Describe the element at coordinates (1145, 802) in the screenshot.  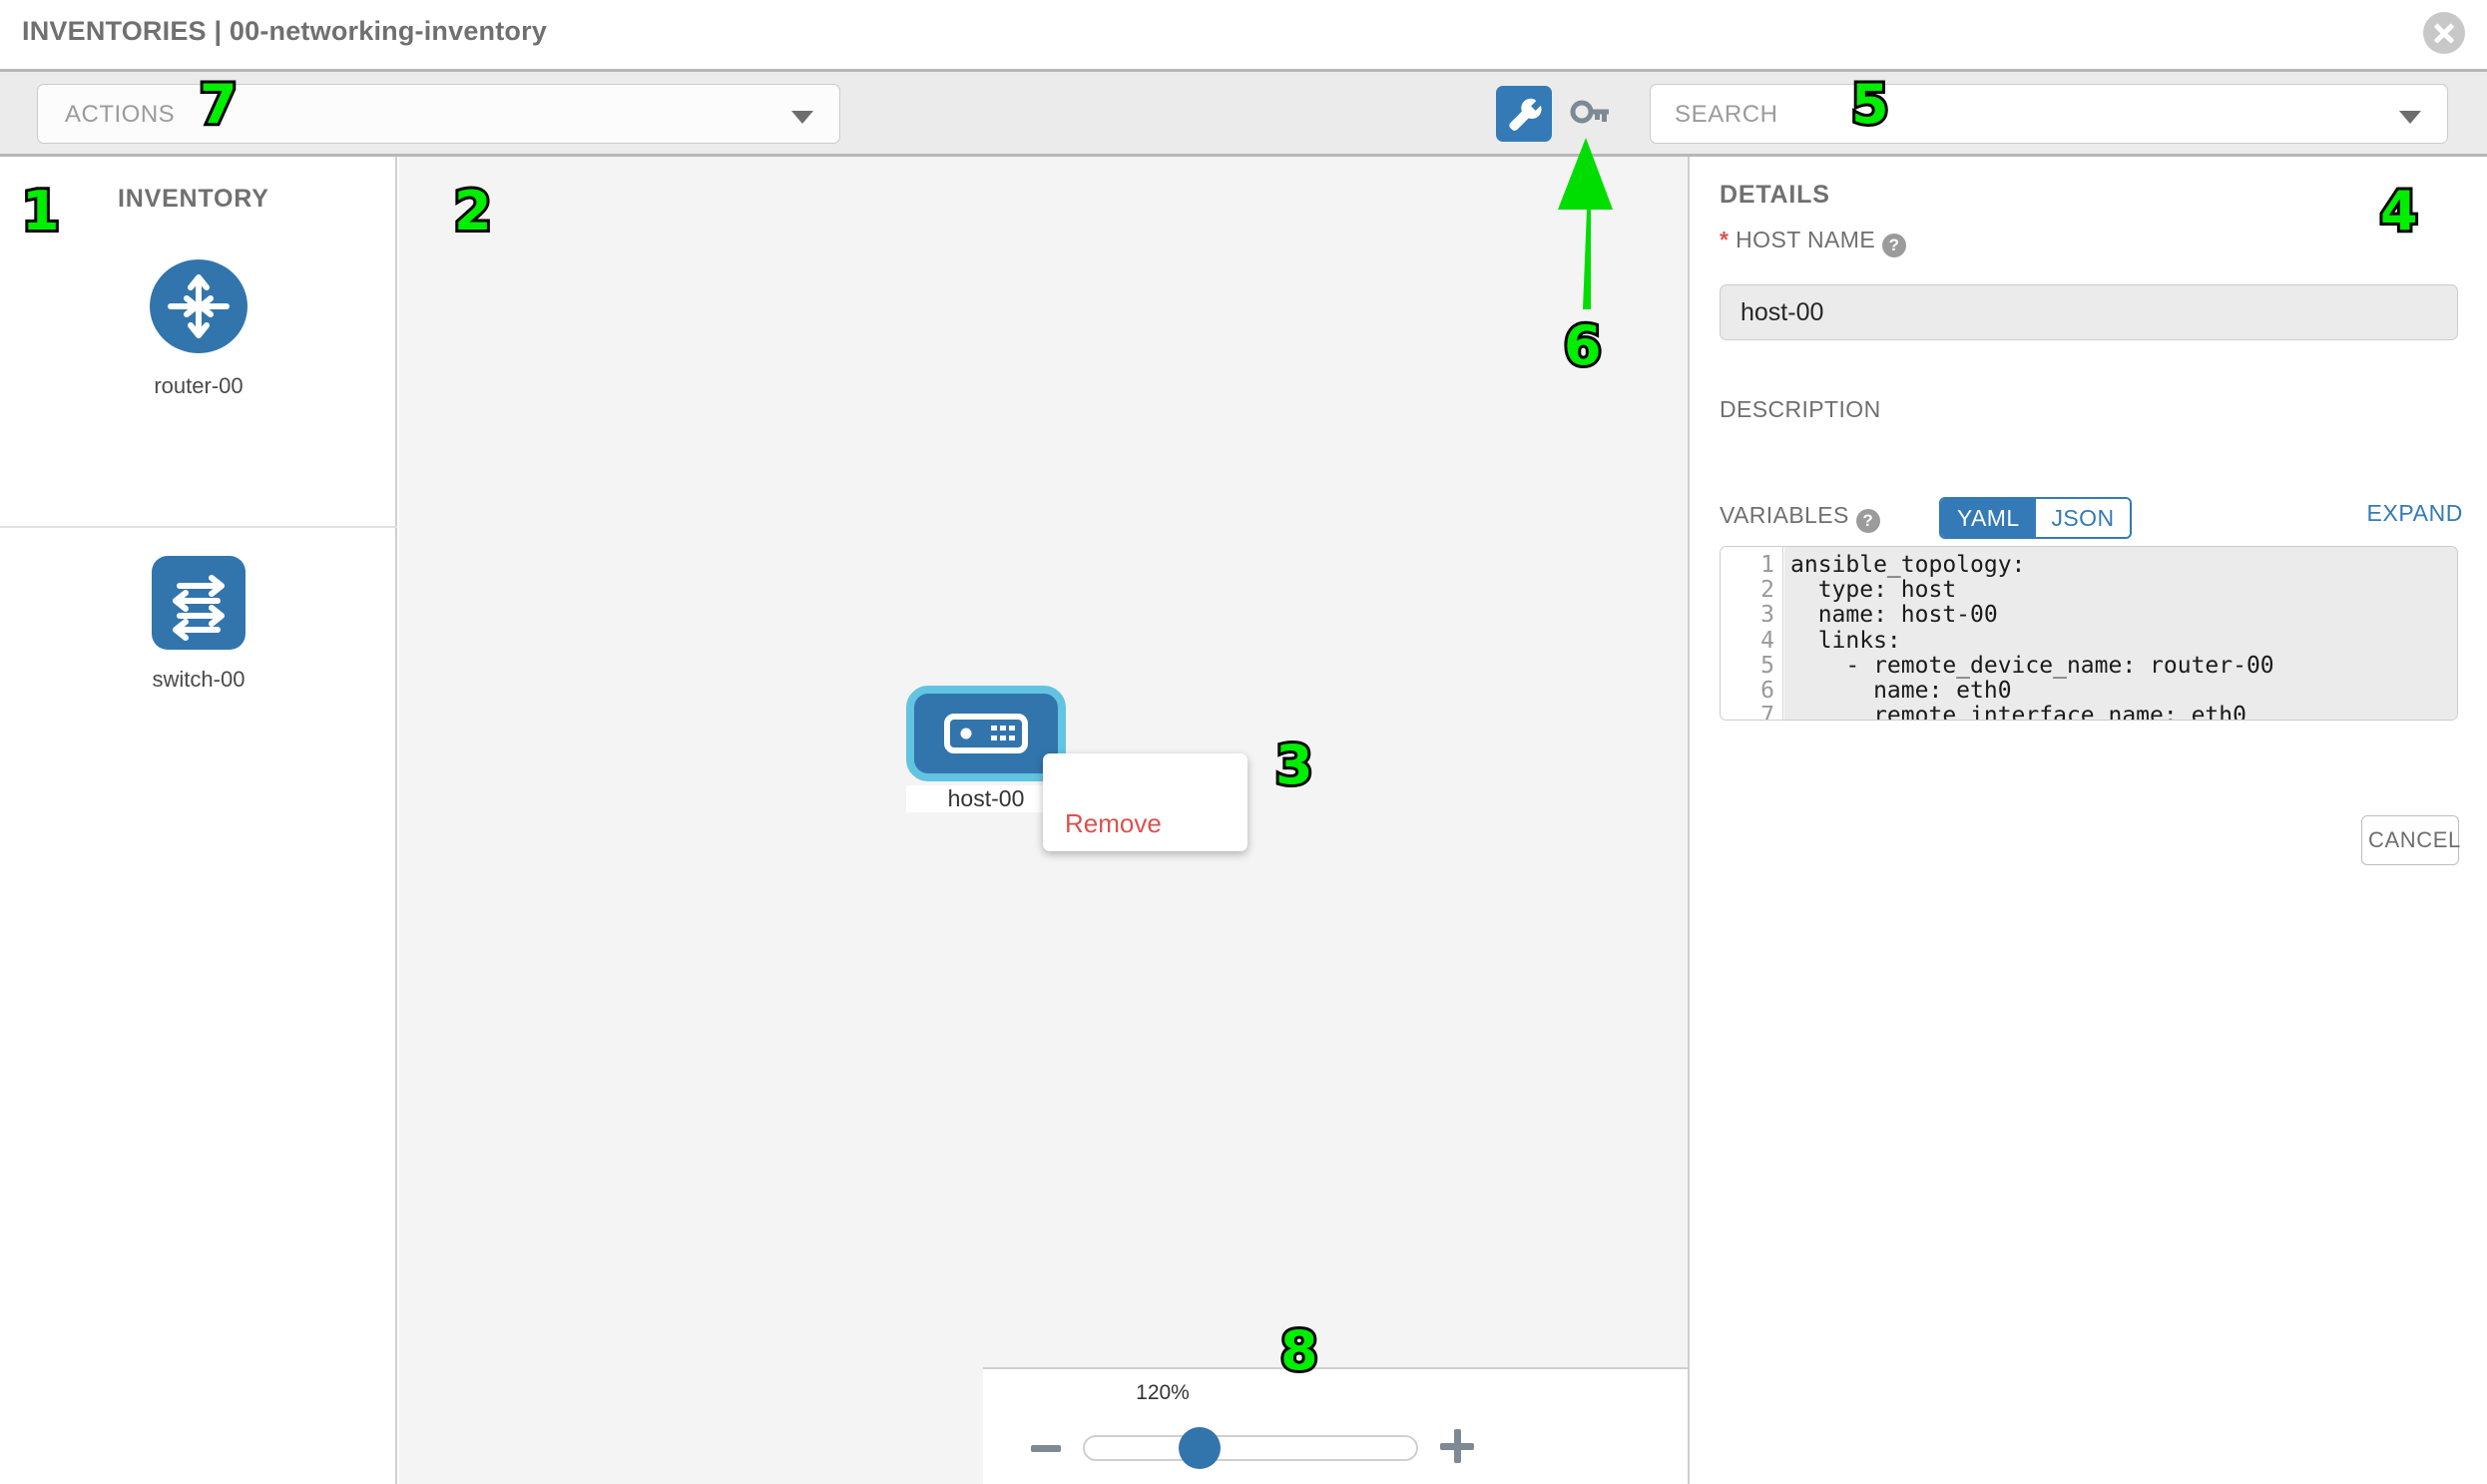
I see `node-context-menu: Details Remove` at that location.